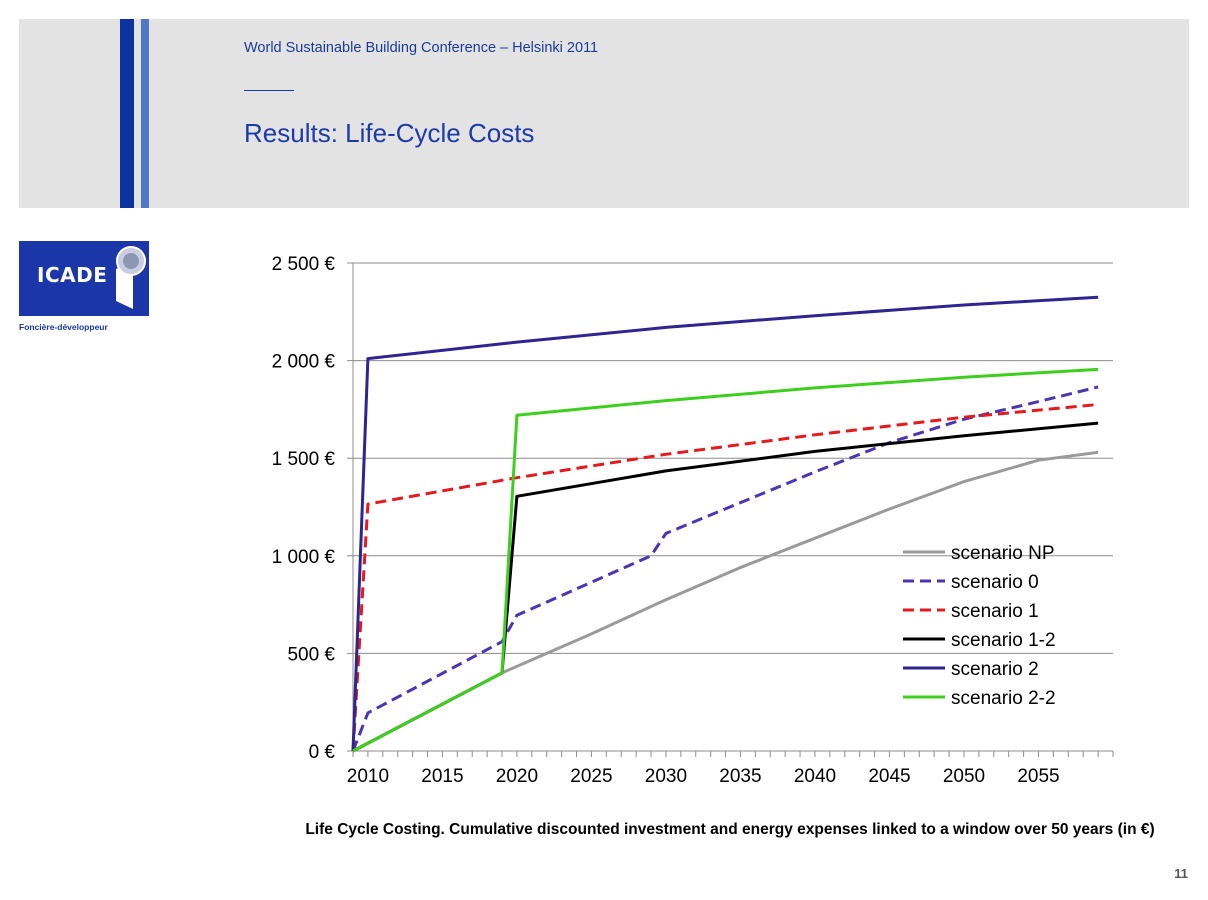 The image size is (1208, 900). I want to click on slide-title: Results: Life-Cycle Costs, so click(389, 133).